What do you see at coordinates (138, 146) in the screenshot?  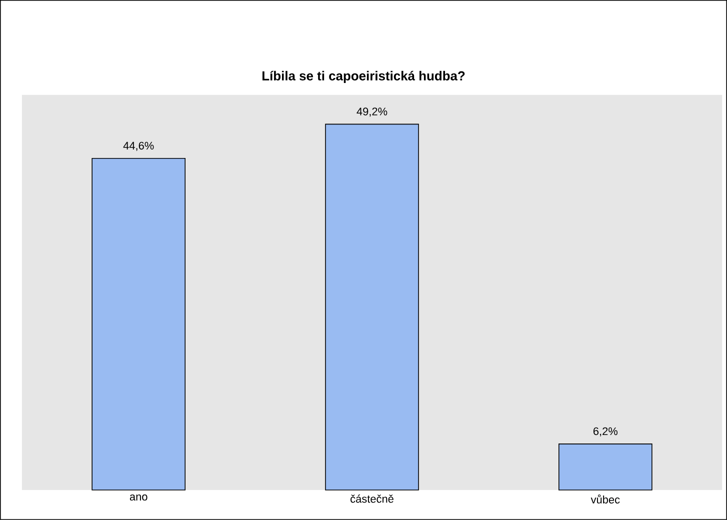 I see `data-label: 44,6%` at bounding box center [138, 146].